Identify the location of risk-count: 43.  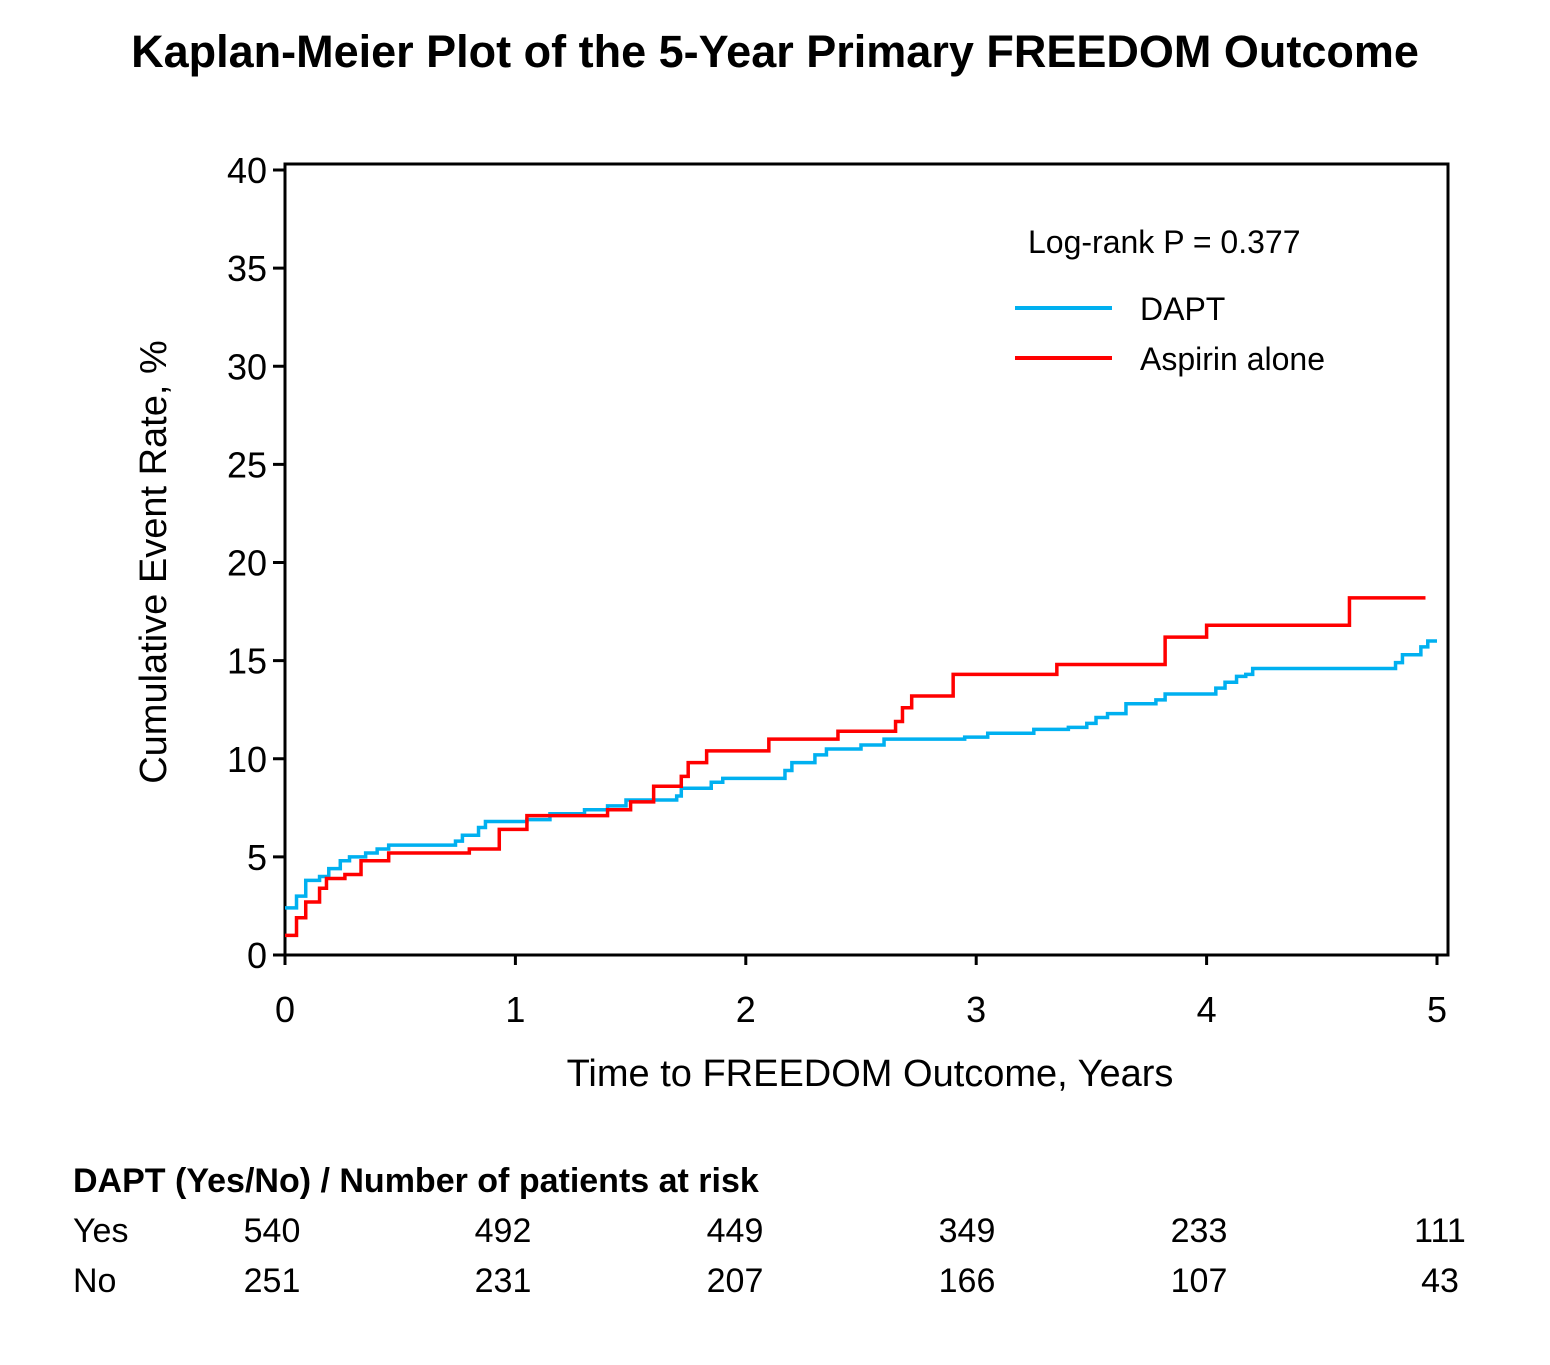
(1440, 1281).